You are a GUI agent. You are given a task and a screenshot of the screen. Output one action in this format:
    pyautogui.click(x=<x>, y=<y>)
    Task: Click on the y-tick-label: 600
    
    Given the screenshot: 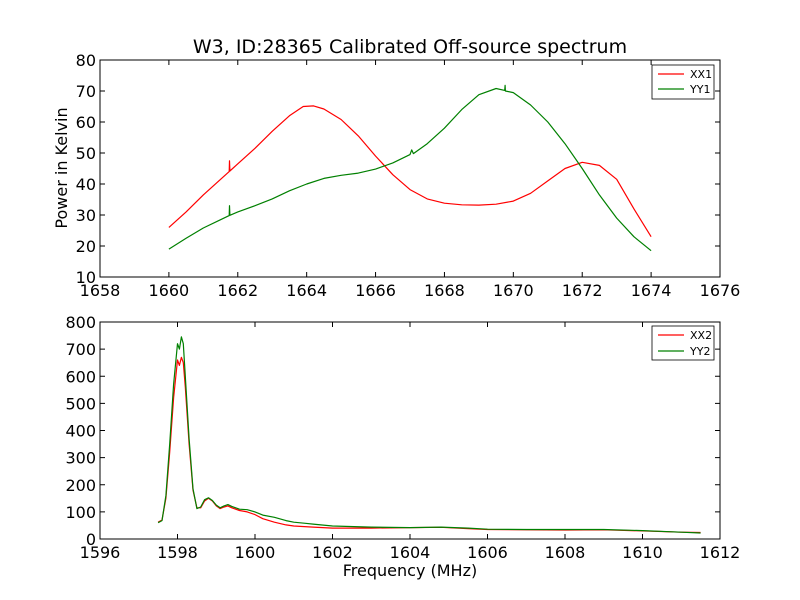 What is the action you would take?
    pyautogui.click(x=80, y=376)
    